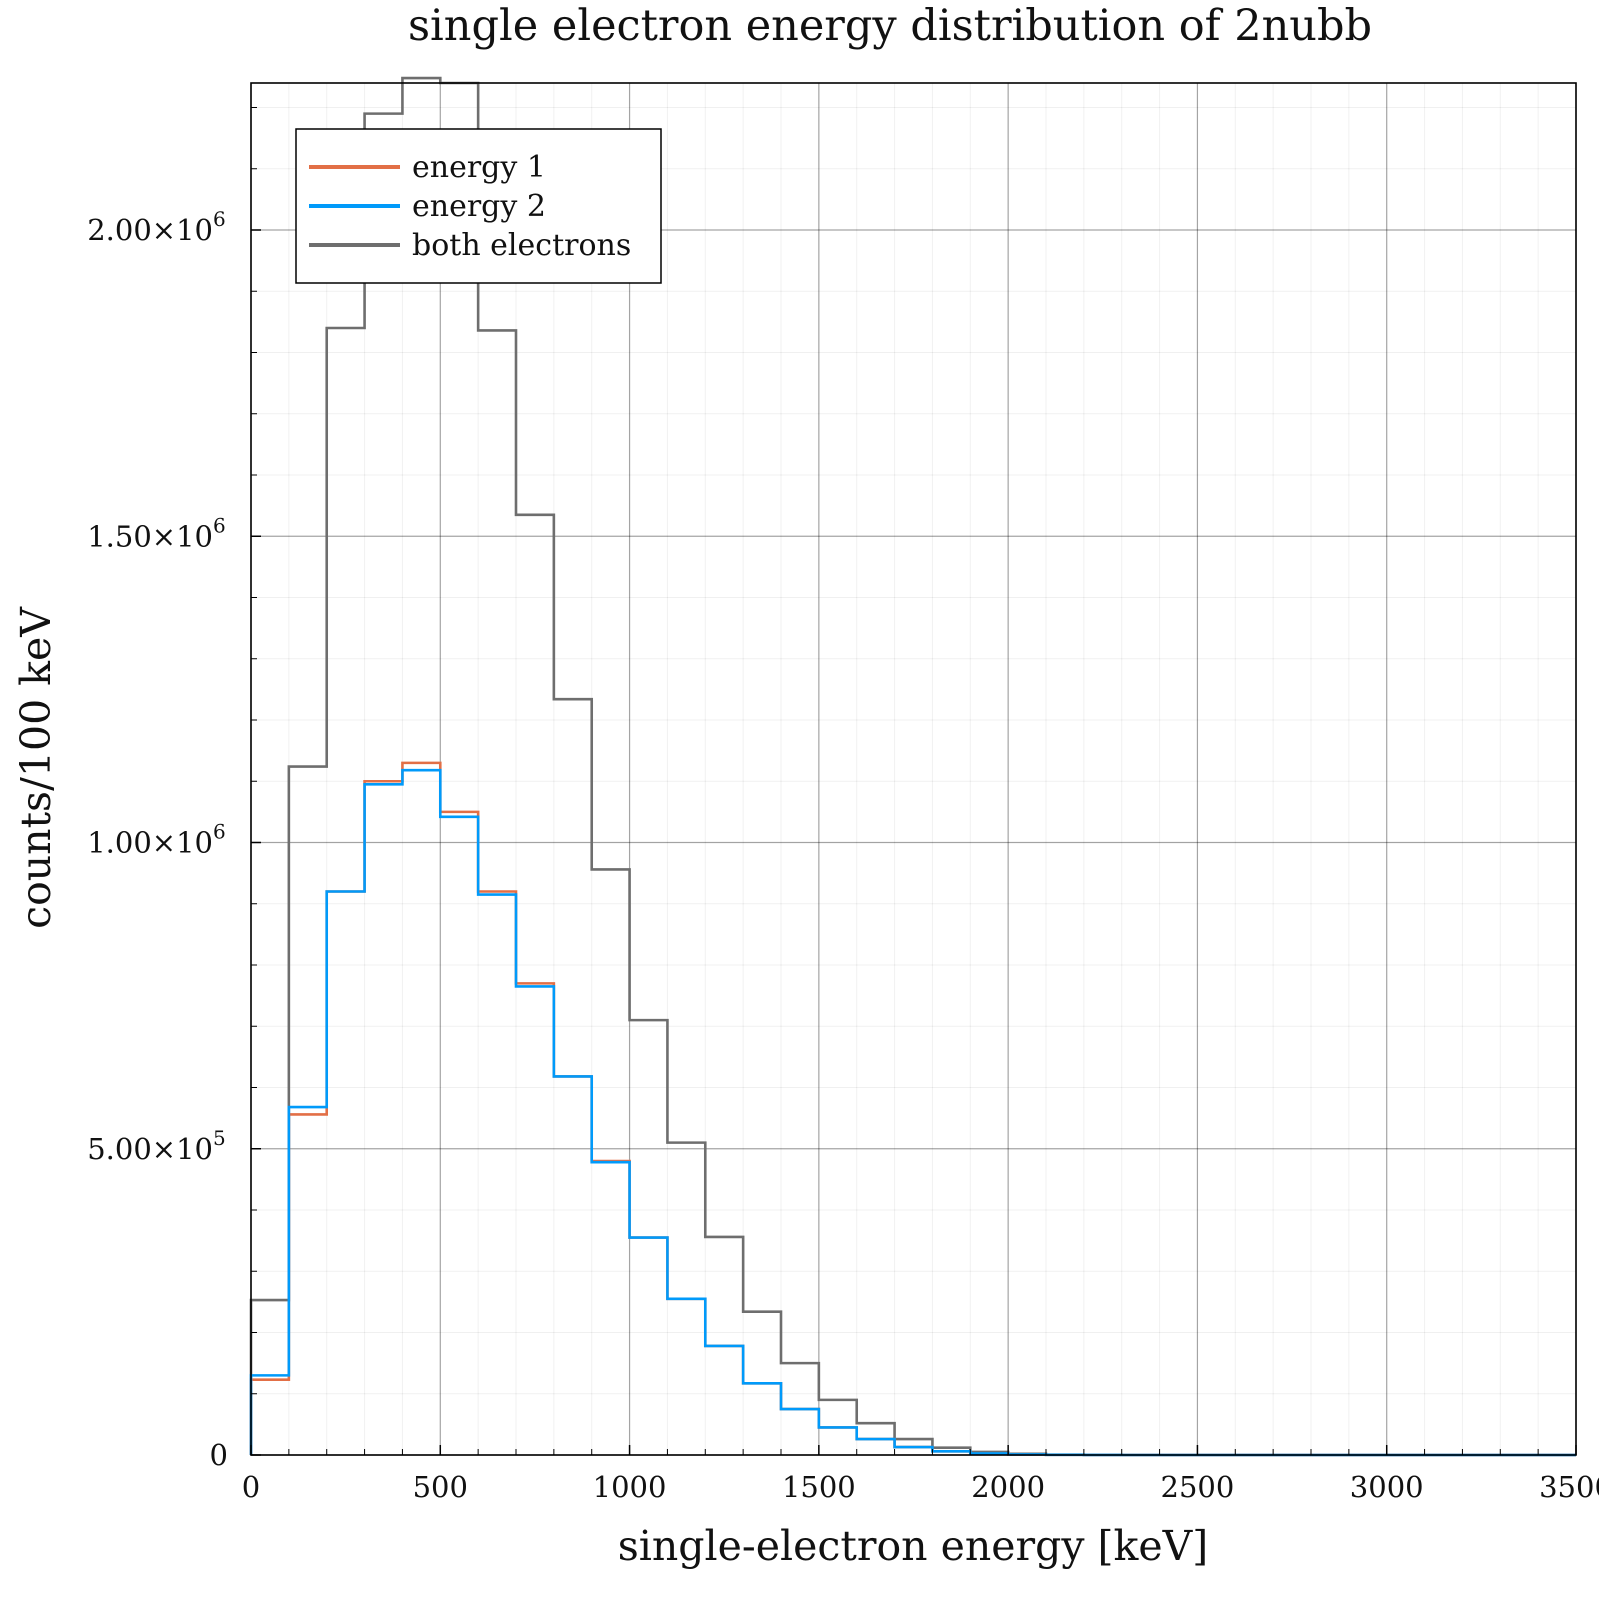  Describe the element at coordinates (521, 245) in the screenshot. I see `legend-label-both-electrons: both electrons` at that location.